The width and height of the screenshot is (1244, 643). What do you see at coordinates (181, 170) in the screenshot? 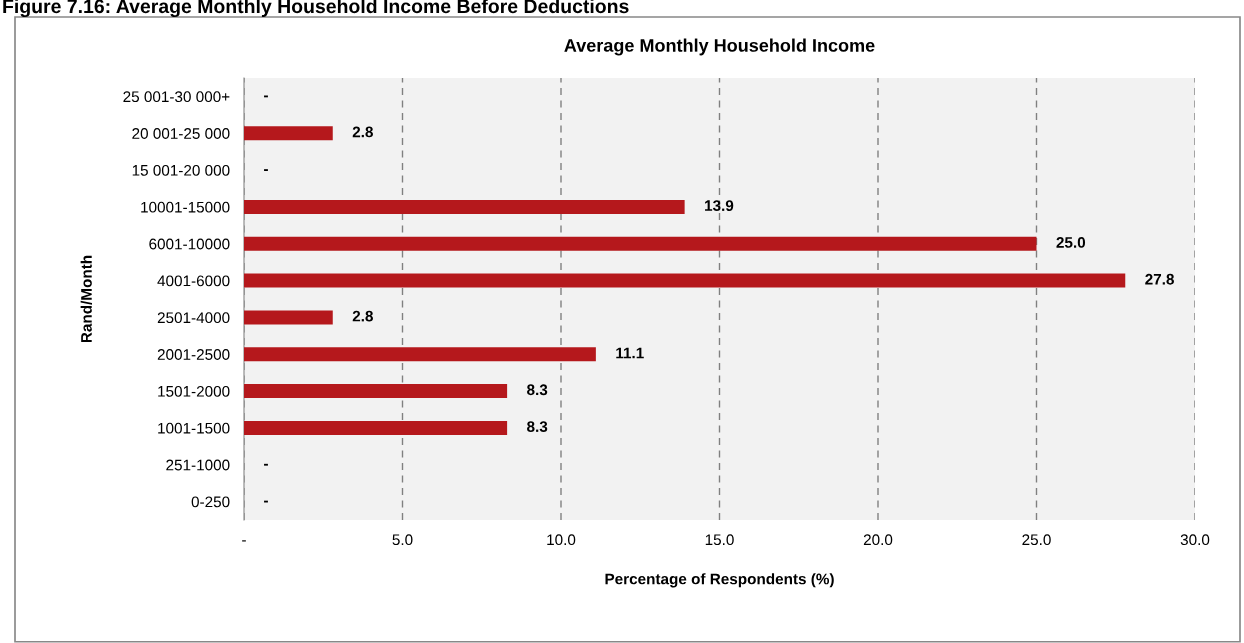
I see `y-tick-label: 15 001-20 000` at bounding box center [181, 170].